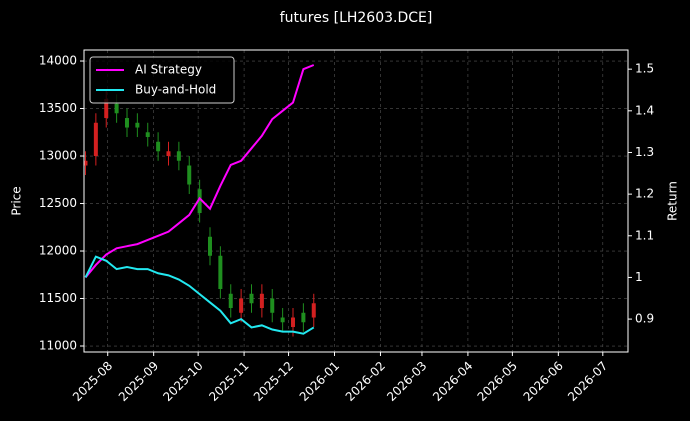 This screenshot has height=421, width=690. I want to click on return-line, so click(199, 295).